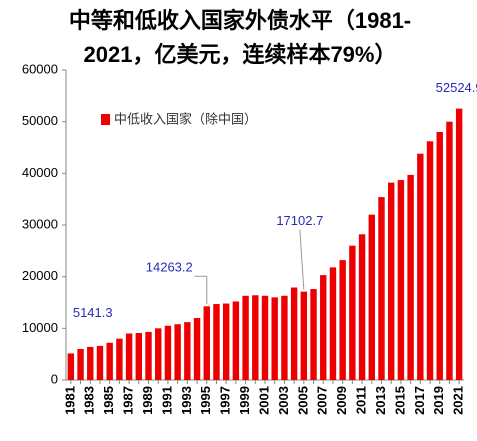 The image size is (477, 441). I want to click on data-label: 17102.7, so click(299, 220).